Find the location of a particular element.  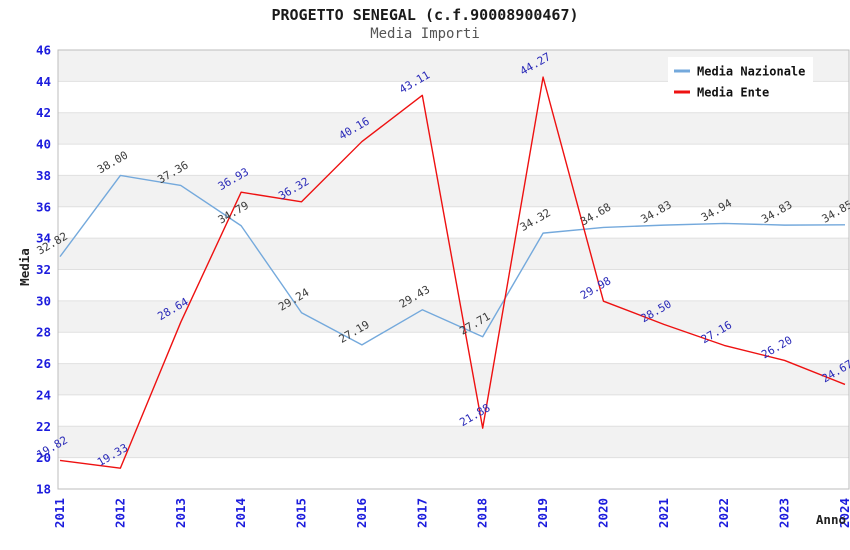

y-tick-label: 22 is located at coordinates (43, 426).